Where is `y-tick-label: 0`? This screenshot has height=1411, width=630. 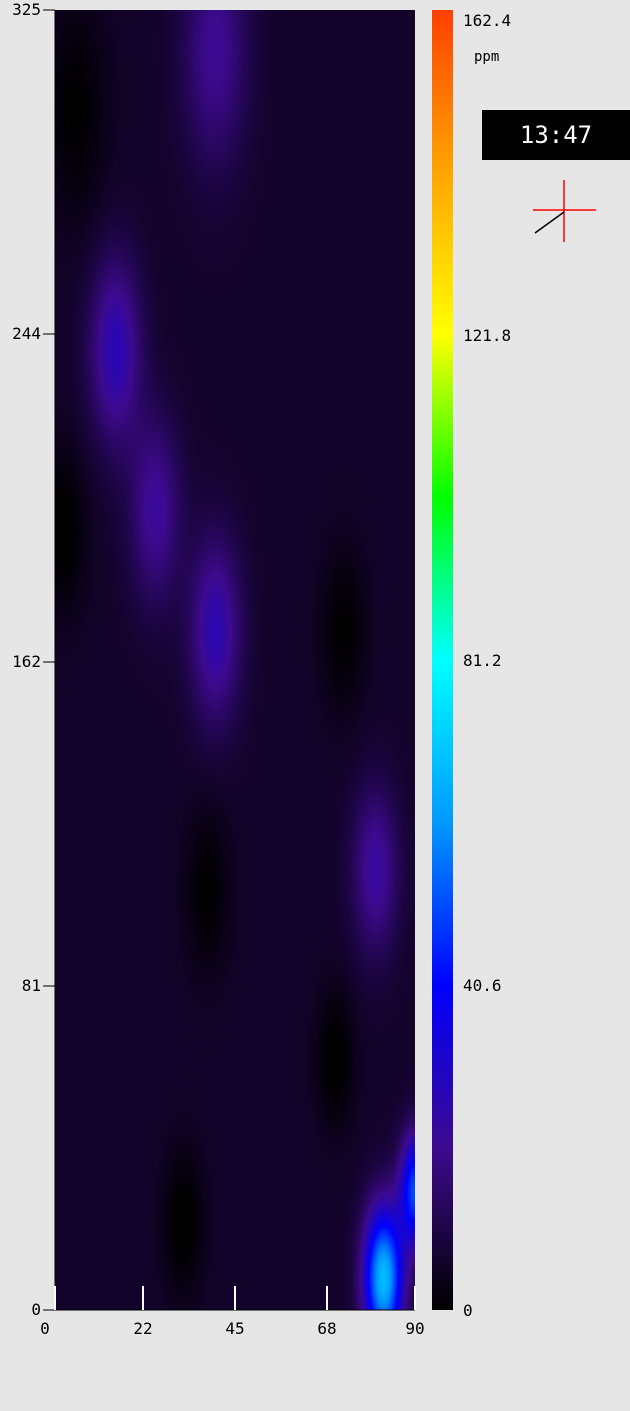
y-tick-label: 0 is located at coordinates (36, 1309).